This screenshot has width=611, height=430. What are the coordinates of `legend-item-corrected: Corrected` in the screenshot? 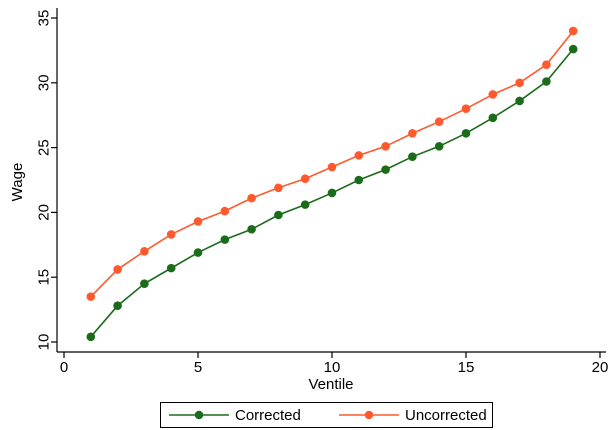 It's located at (235, 415).